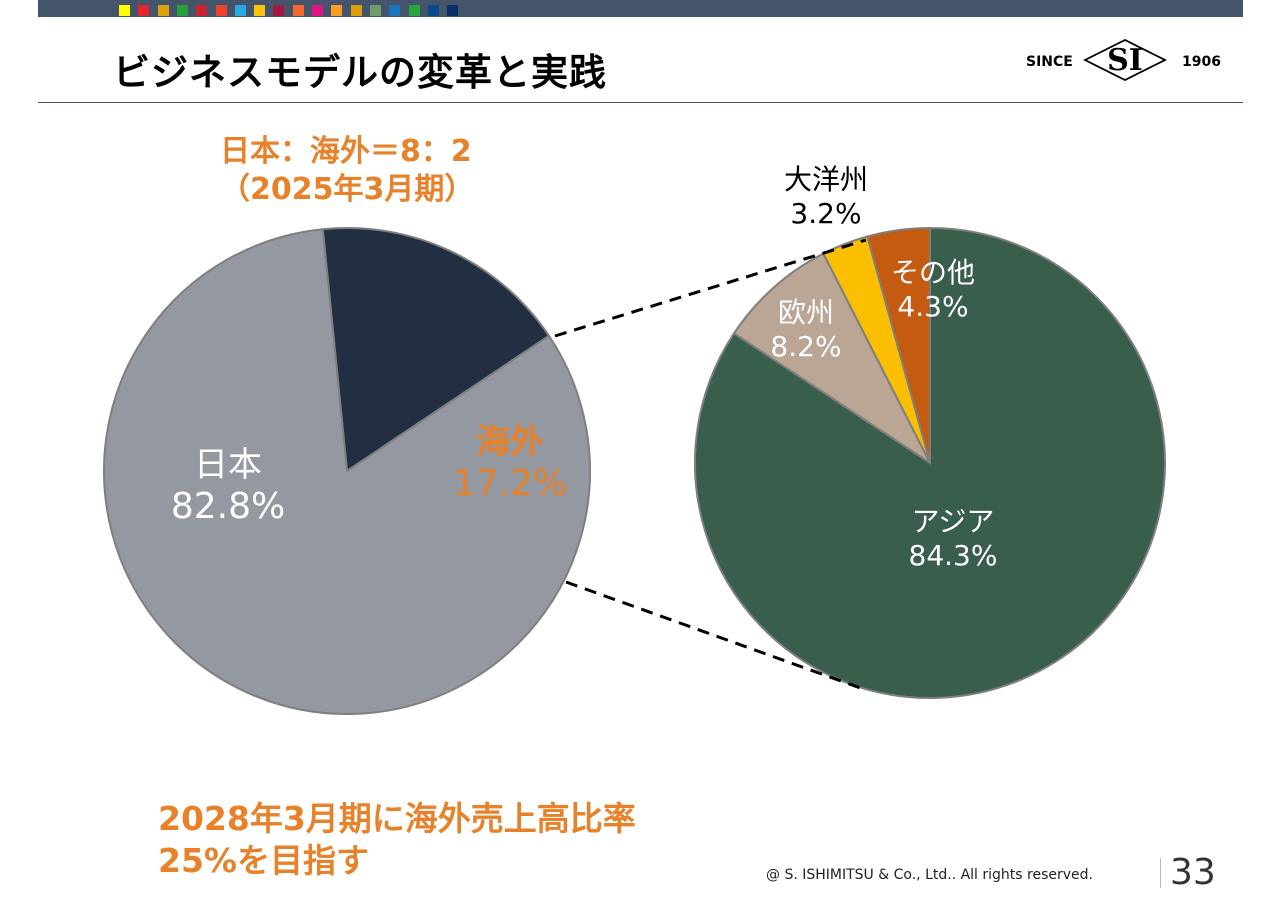  I want to click on slice-value: 8.2%, so click(806, 346).